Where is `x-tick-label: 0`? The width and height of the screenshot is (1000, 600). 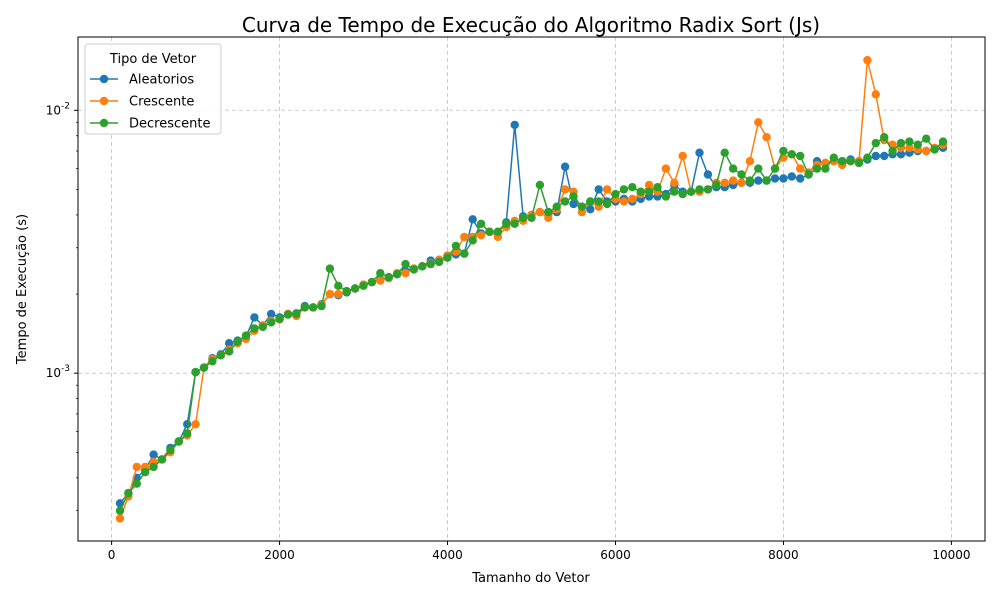 x-tick-label: 0 is located at coordinates (112, 555).